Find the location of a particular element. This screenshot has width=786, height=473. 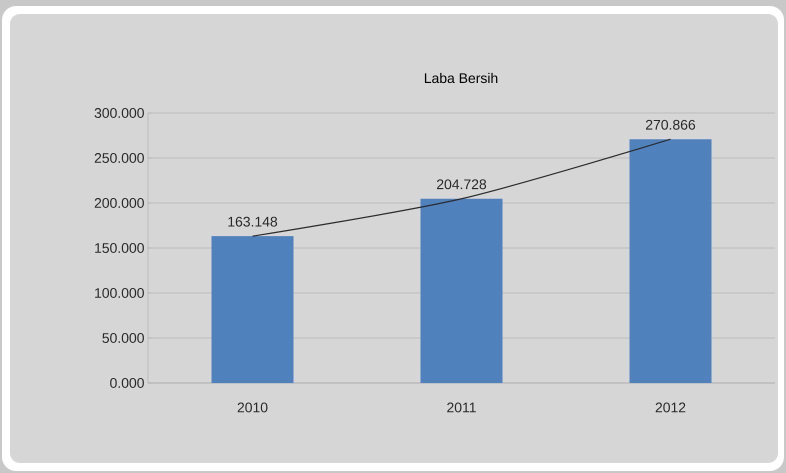

y-tick-label: 150.000 is located at coordinates (119, 248).